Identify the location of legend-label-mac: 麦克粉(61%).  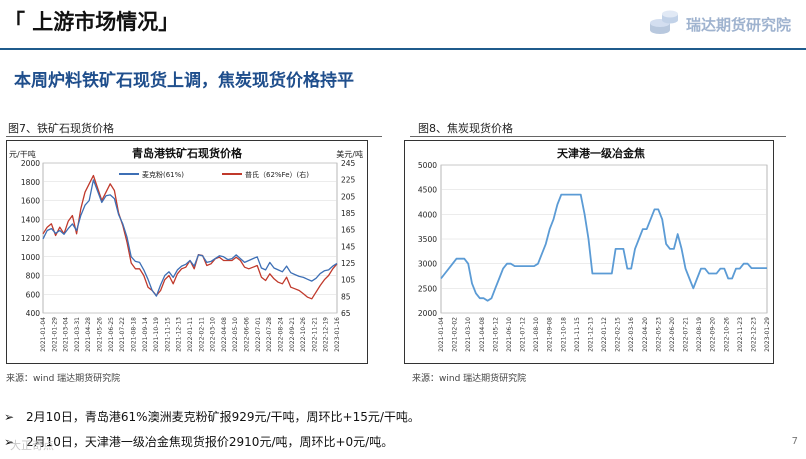
(163, 174).